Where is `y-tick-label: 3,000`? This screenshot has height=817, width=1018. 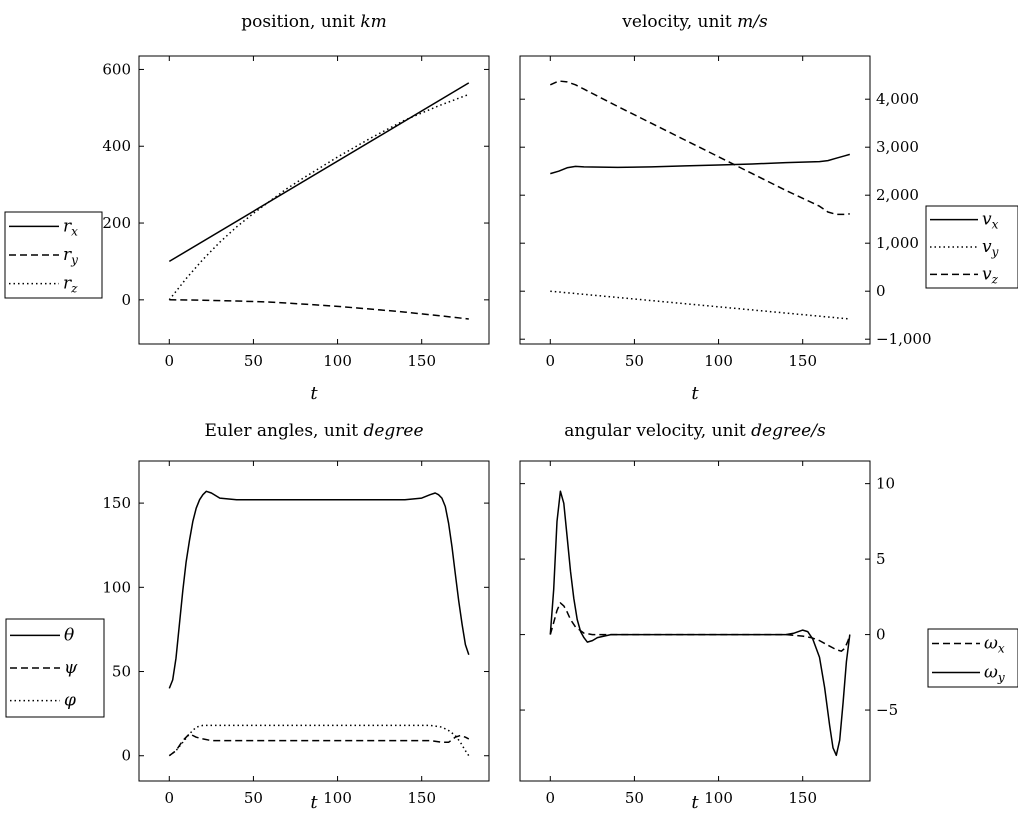 y-tick-label: 3,000 is located at coordinates (897, 147).